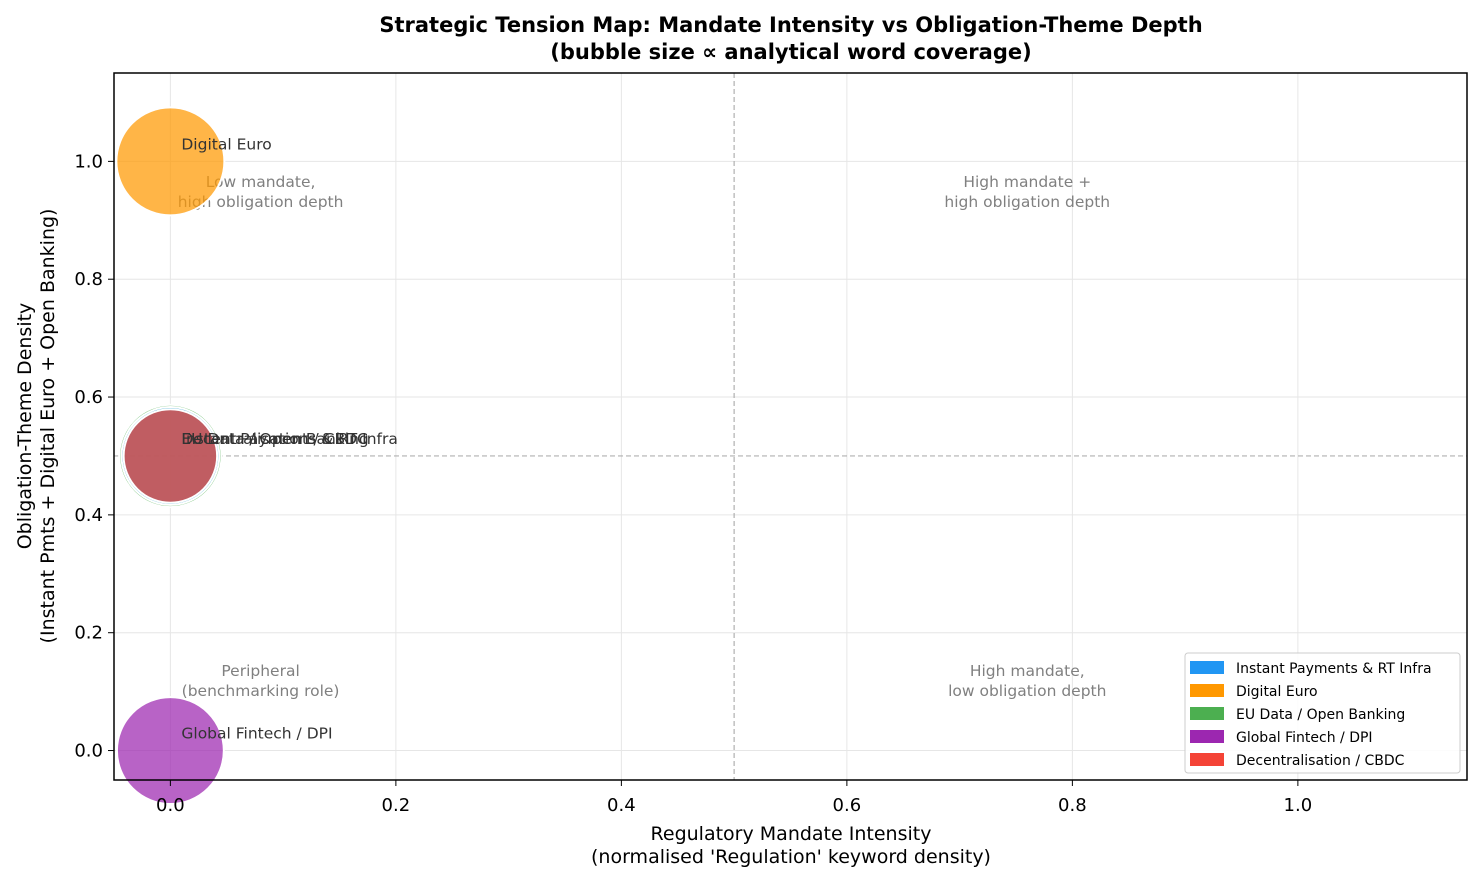 This screenshot has height=882, width=1483. Describe the element at coordinates (260, 671) in the screenshot. I see `quadrant-label-line1: Peripheral` at that location.